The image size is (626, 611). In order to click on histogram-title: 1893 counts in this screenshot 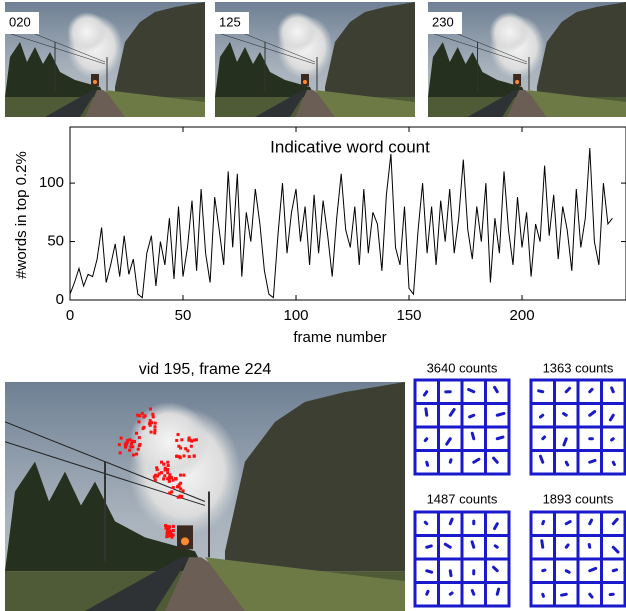, I will do `click(578, 498)`.